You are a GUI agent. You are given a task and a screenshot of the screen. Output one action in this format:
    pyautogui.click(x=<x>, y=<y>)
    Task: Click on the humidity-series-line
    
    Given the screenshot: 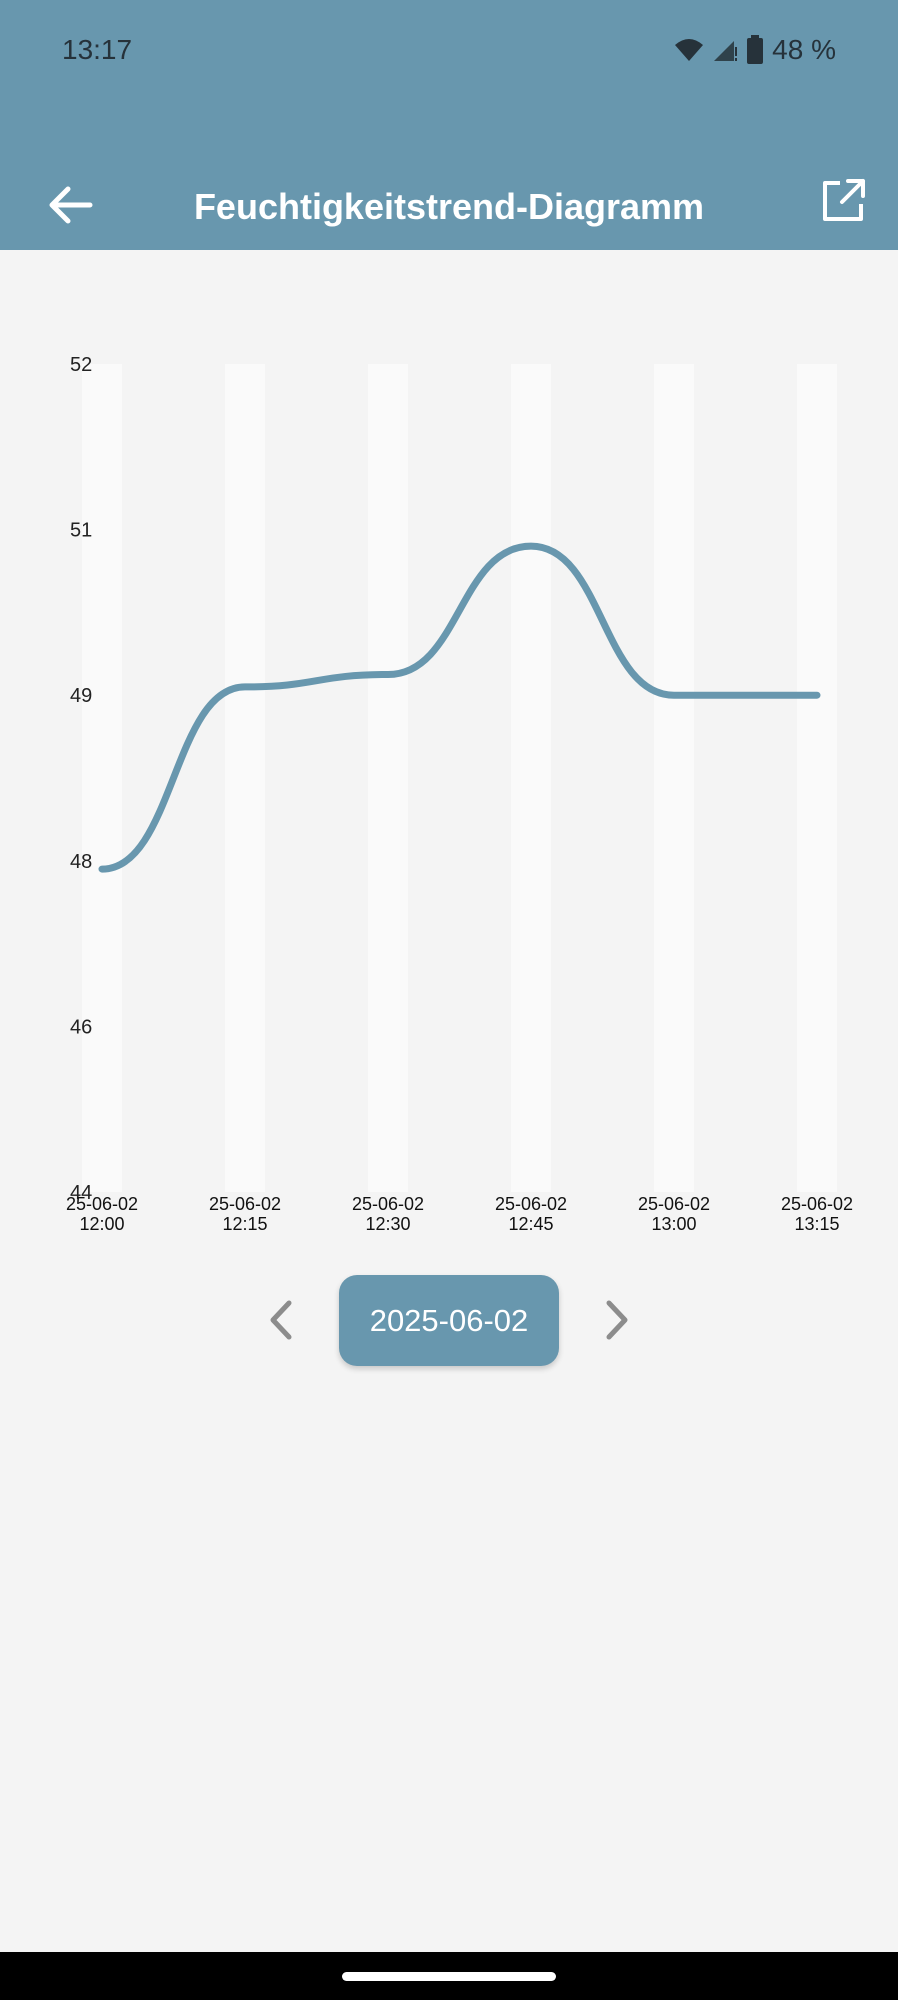 What is the action you would take?
    pyautogui.click(x=459, y=707)
    